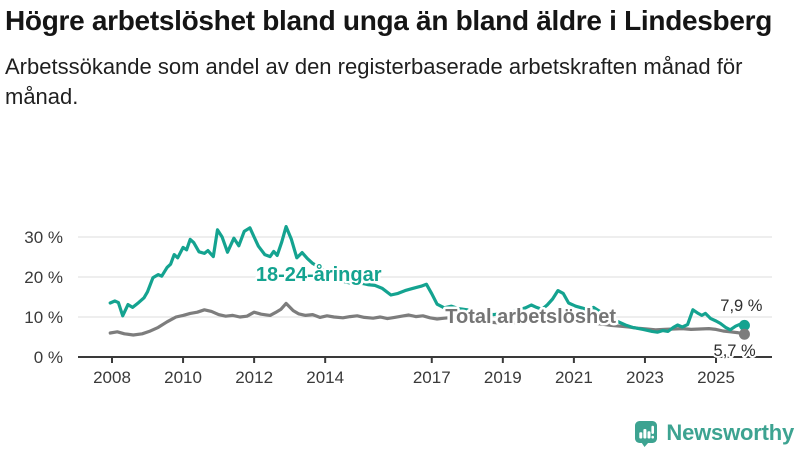 Image resolution: width=800 pixels, height=450 pixels. What do you see at coordinates (646, 434) in the screenshot?
I see `newsworthy-logo-icon` at bounding box center [646, 434].